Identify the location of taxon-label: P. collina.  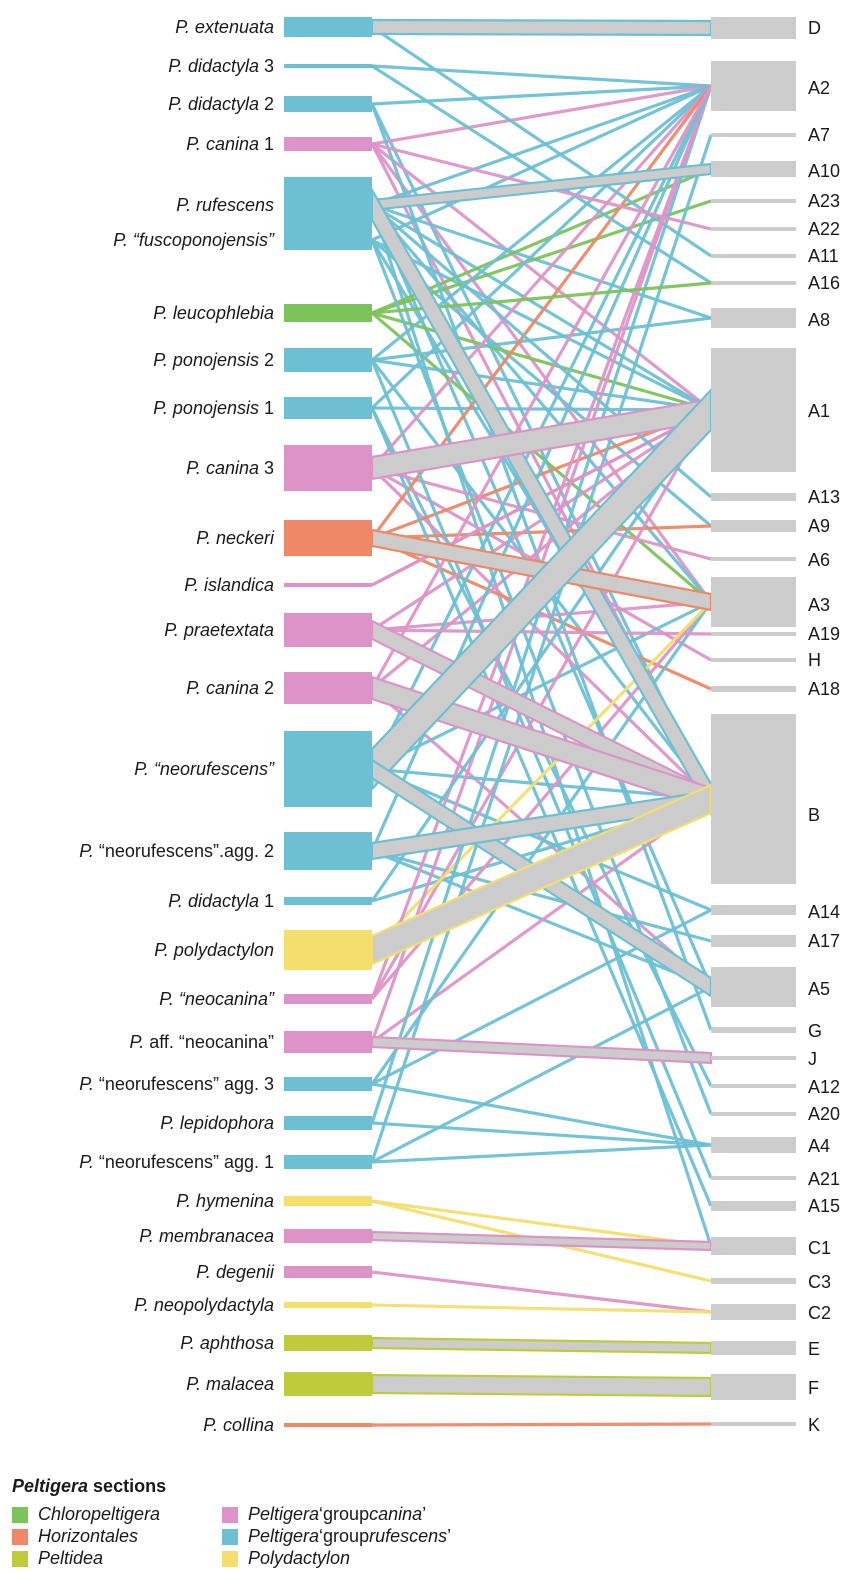
(238, 1425).